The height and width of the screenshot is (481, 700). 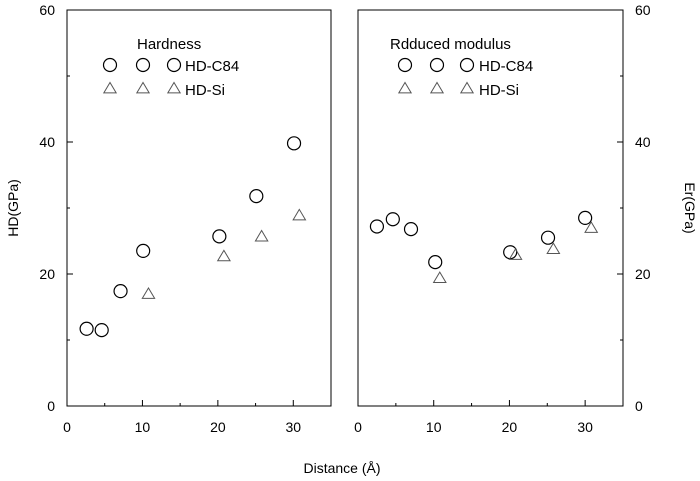 I want to click on legend-title: Hardness, so click(x=169, y=44).